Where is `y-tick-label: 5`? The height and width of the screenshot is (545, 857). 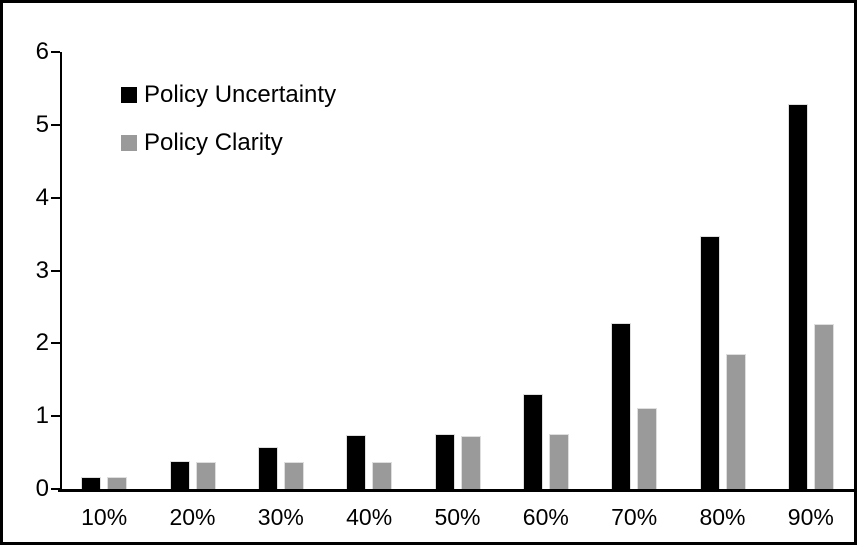
y-tick-label: 5 is located at coordinates (42, 124).